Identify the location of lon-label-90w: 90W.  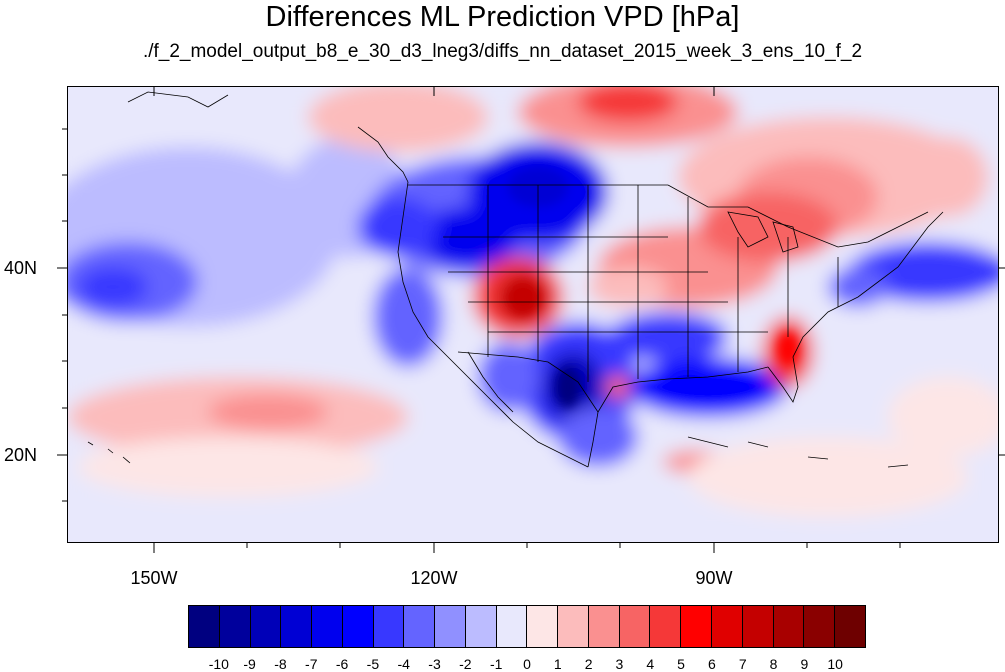
(714, 578).